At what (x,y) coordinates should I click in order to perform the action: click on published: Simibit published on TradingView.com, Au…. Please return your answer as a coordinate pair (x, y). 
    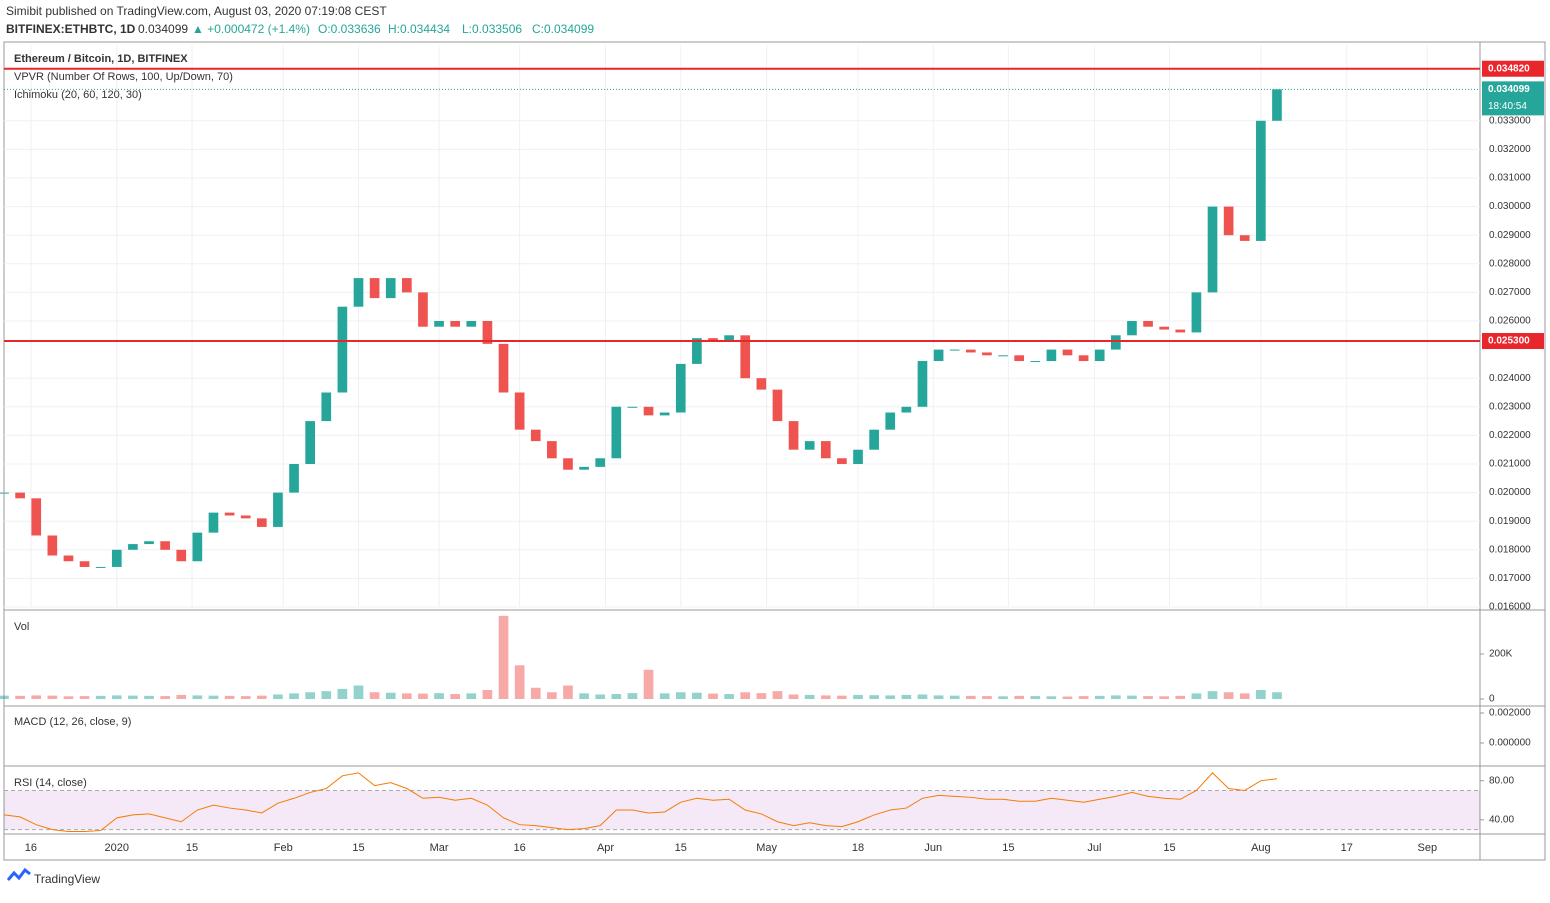
    Looking at the image, I should click on (196, 11).